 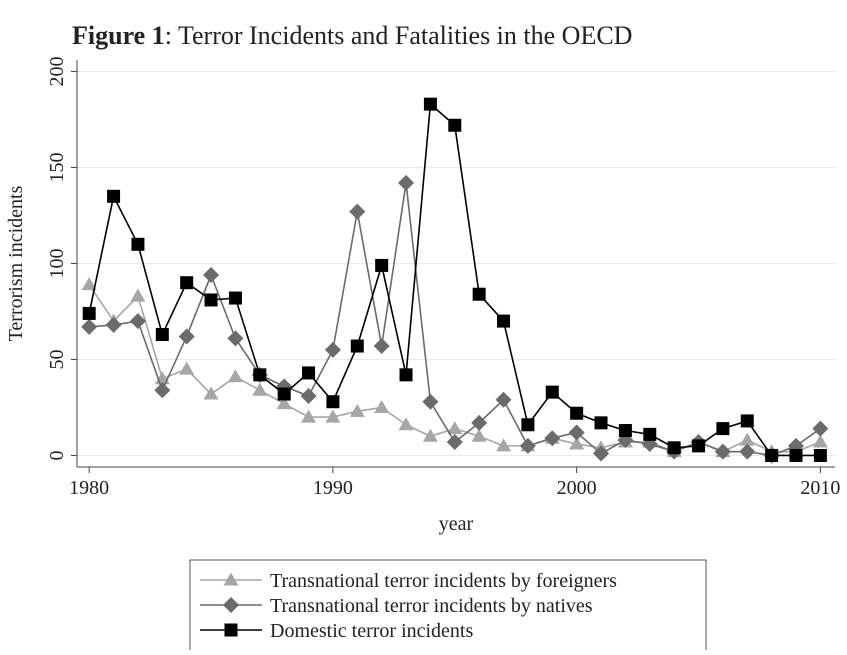 What do you see at coordinates (57, 455) in the screenshot?
I see `y-tick-label: 0` at bounding box center [57, 455].